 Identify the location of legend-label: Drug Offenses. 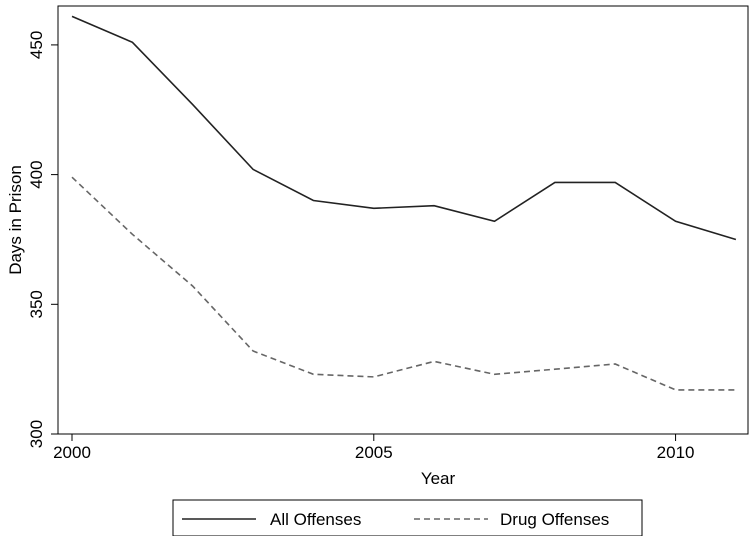
(554, 519).